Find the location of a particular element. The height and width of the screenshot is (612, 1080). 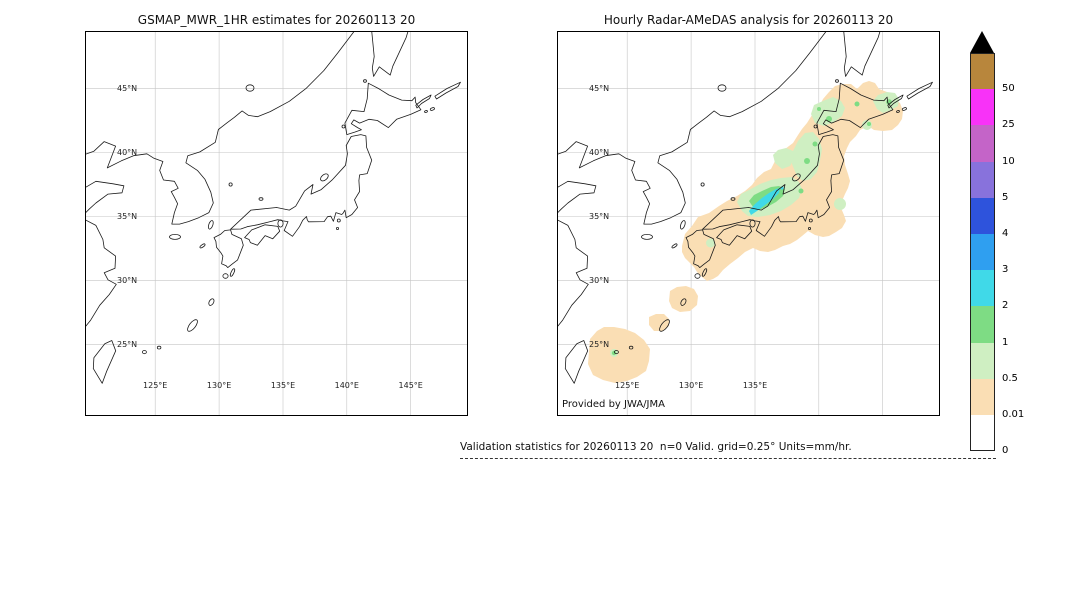

colorbar-label: 5 is located at coordinates (1005, 197).